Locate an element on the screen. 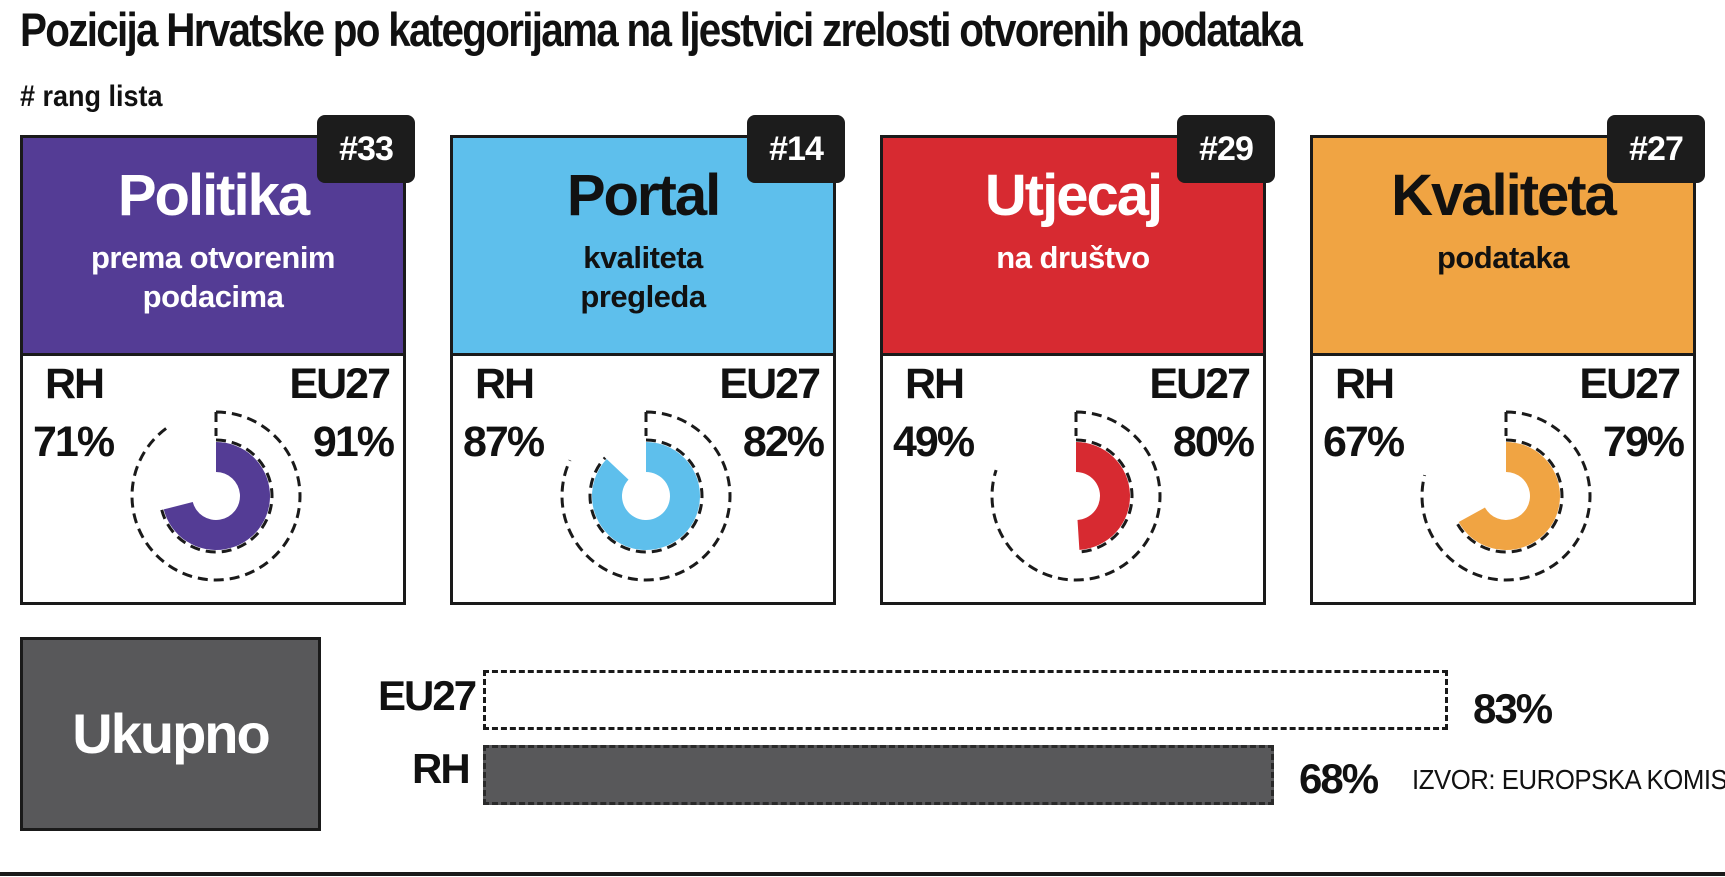 The width and height of the screenshot is (1725, 877). card-portal: Portal kvaliteta pregleda #14 RH 87% EU27 82% is located at coordinates (647, 360).